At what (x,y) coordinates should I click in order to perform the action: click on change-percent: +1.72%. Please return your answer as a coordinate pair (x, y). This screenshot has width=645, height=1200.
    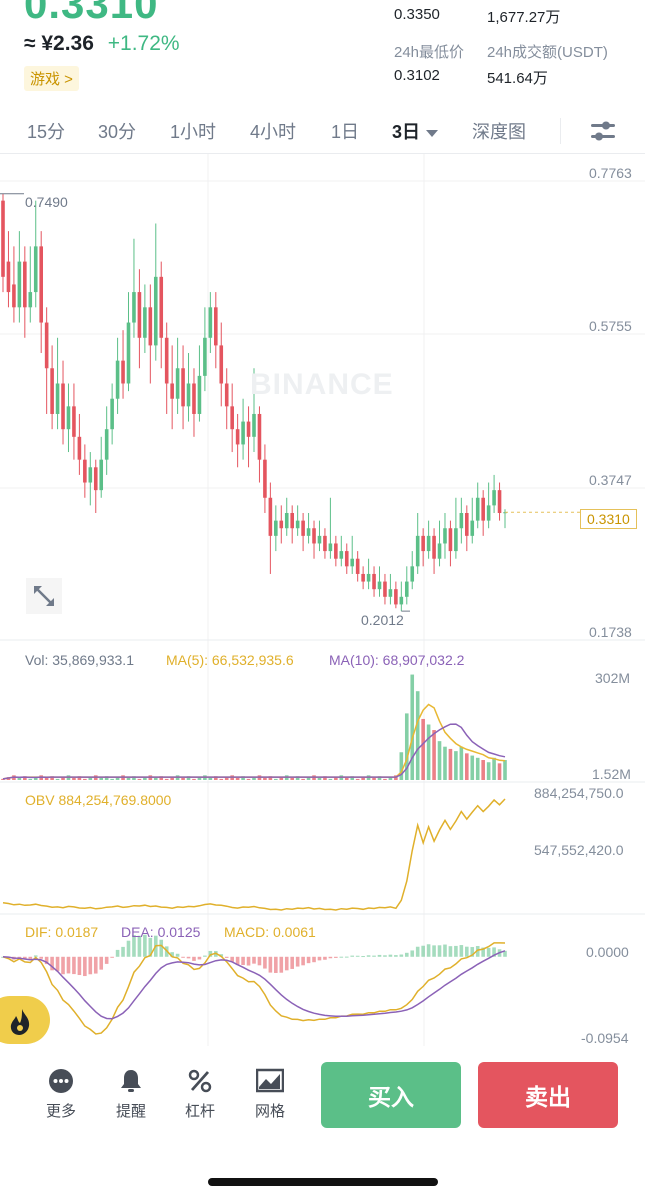
    Looking at the image, I should click on (143, 43).